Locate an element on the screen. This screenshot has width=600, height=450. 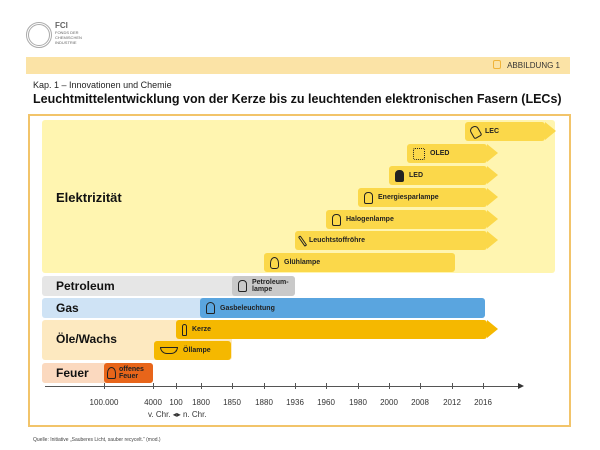
figure-badge: ABBILDUNG 1 is located at coordinates (526, 65).